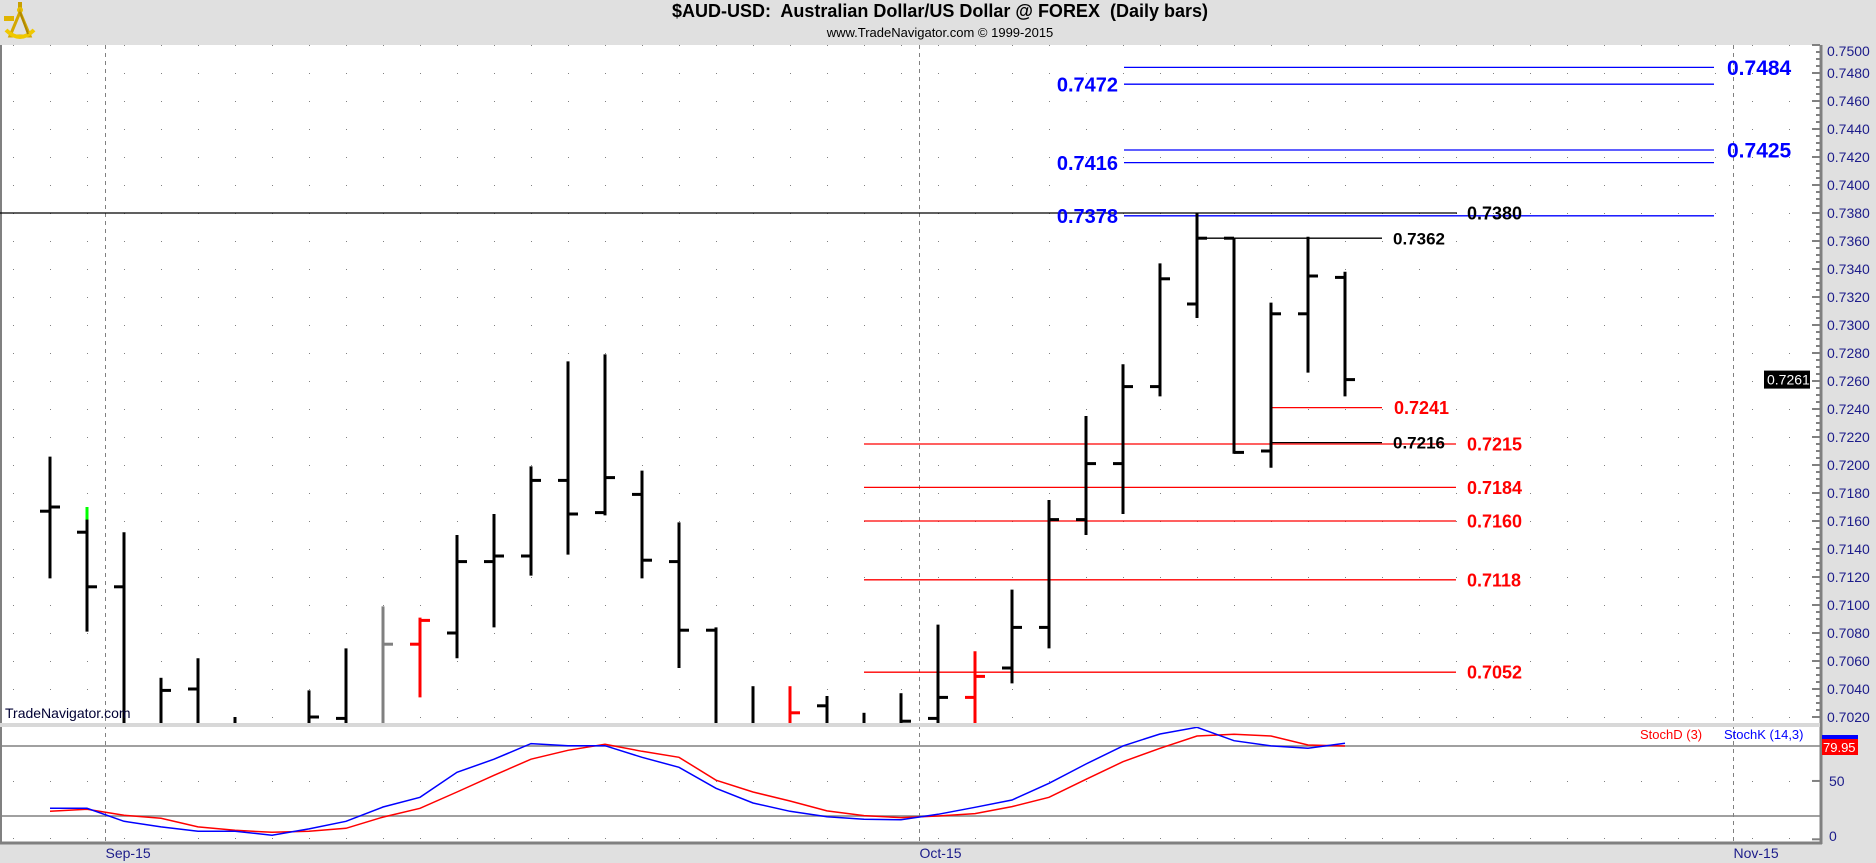 The image size is (1876, 863). What do you see at coordinates (1848, 437) in the screenshot?
I see `y-tick-label: 0.7220` at bounding box center [1848, 437].